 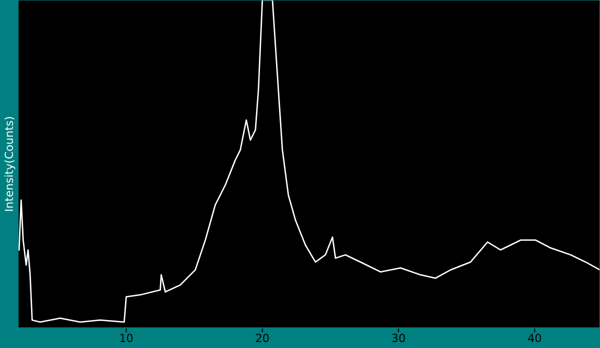 What do you see at coordinates (126, 338) in the screenshot?
I see `x-tick-label: 10` at bounding box center [126, 338].